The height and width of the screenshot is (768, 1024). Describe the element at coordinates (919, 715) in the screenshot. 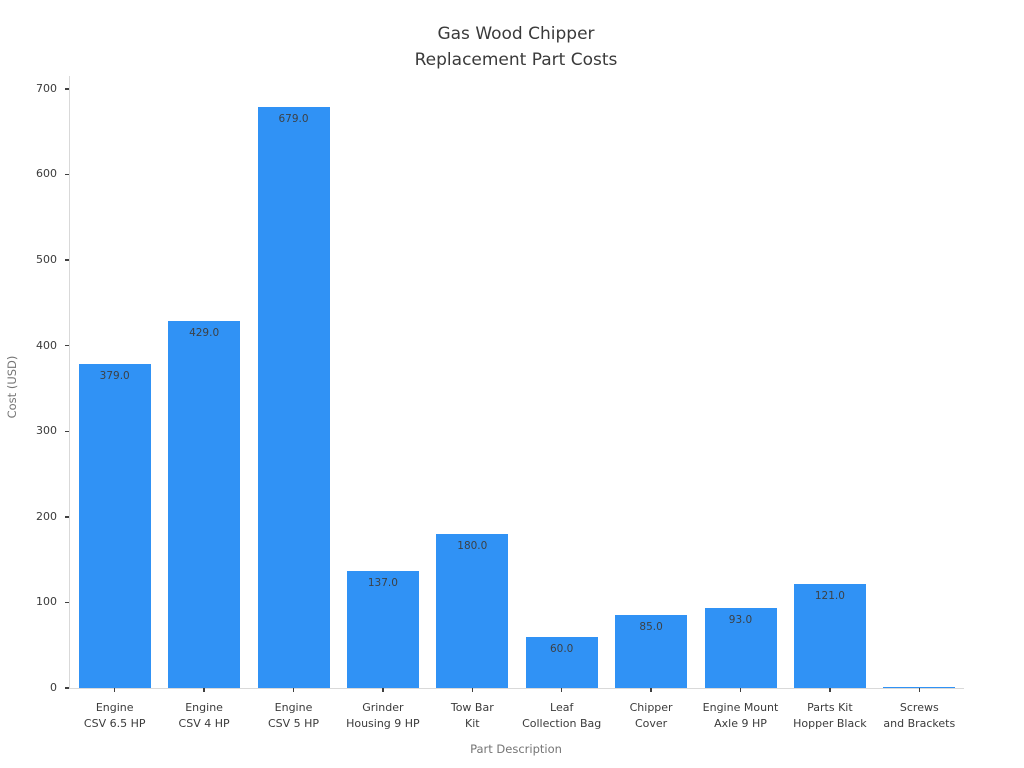

I see `x-tick-label: Screws and Brackets` at that location.